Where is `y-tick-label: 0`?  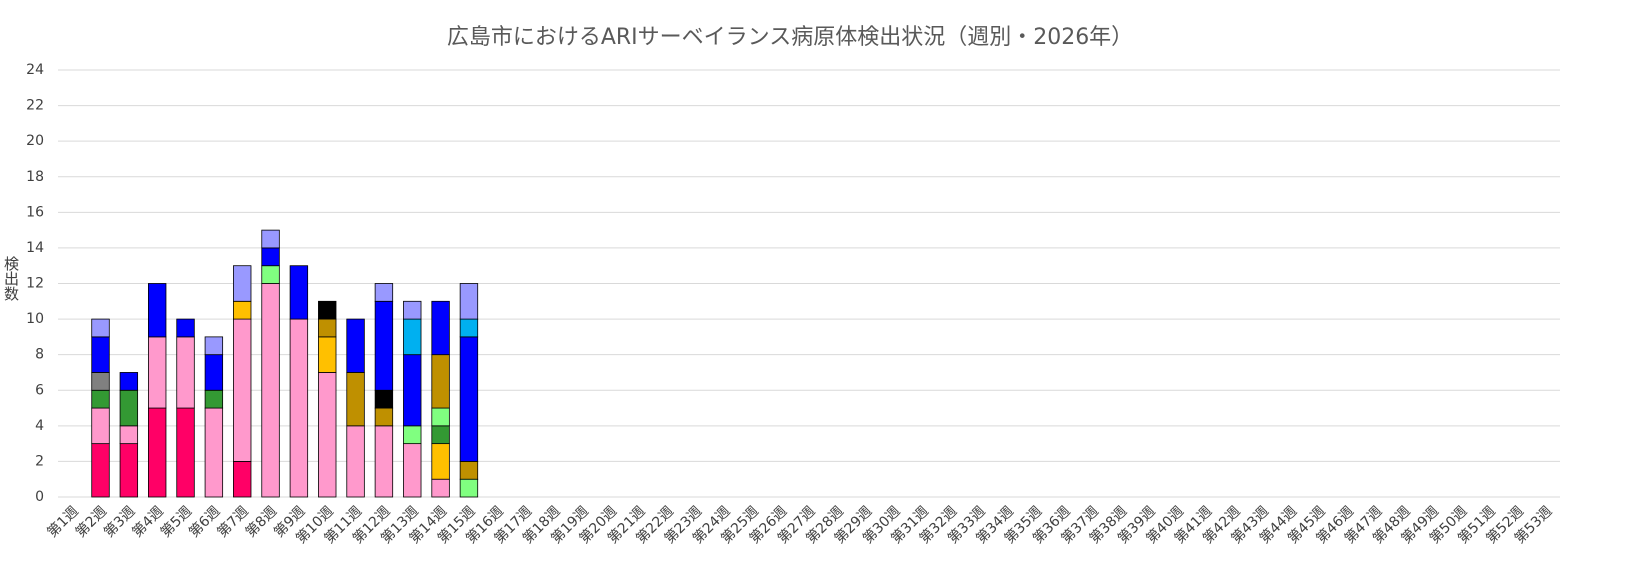
y-tick-label: 0 is located at coordinates (39, 497).